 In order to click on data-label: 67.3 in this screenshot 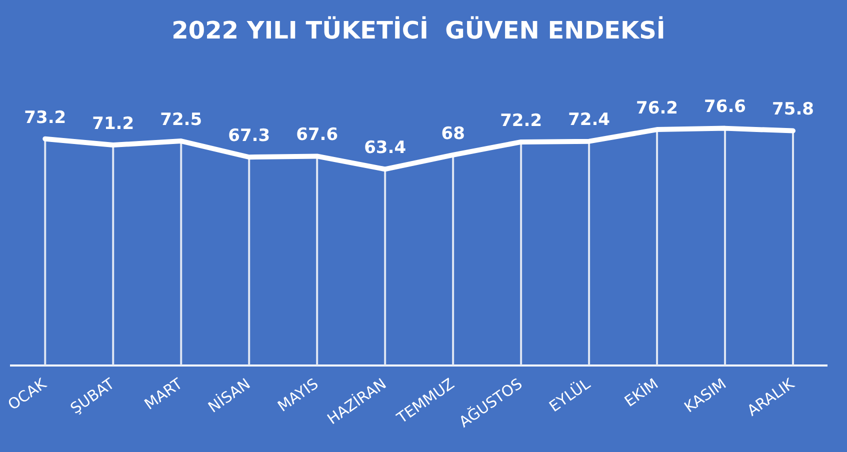, I will do `click(249, 136)`.